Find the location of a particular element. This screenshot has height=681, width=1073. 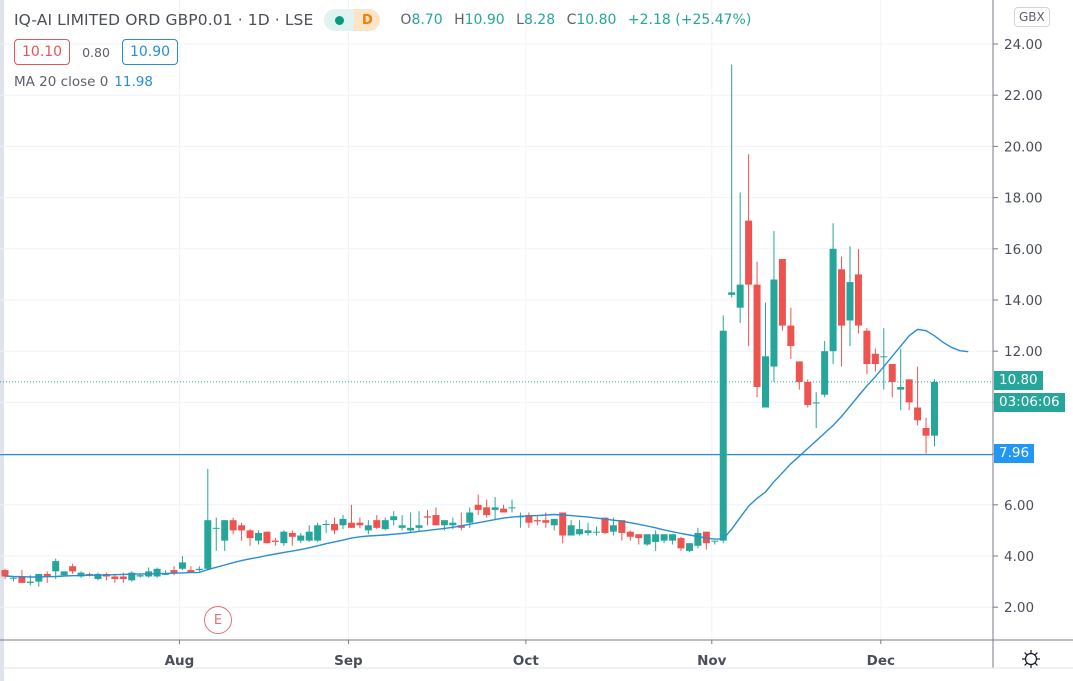

price-tick-label: 20.00 is located at coordinates (1023, 147).